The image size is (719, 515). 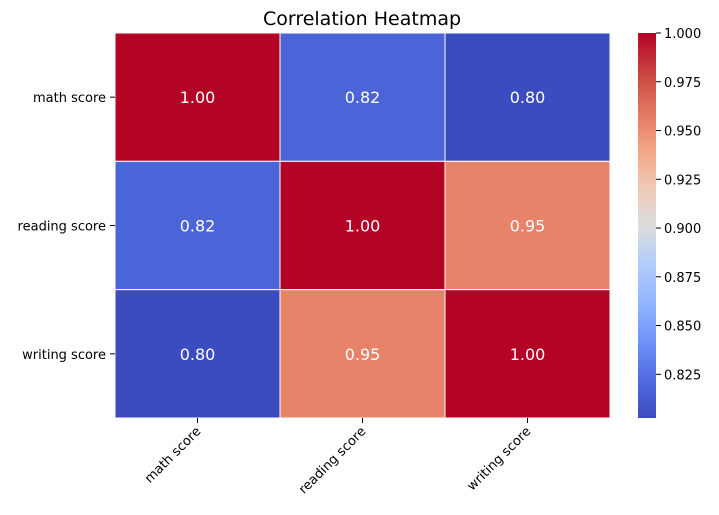 I want to click on x-tick-label: writing score, so click(x=499, y=459).